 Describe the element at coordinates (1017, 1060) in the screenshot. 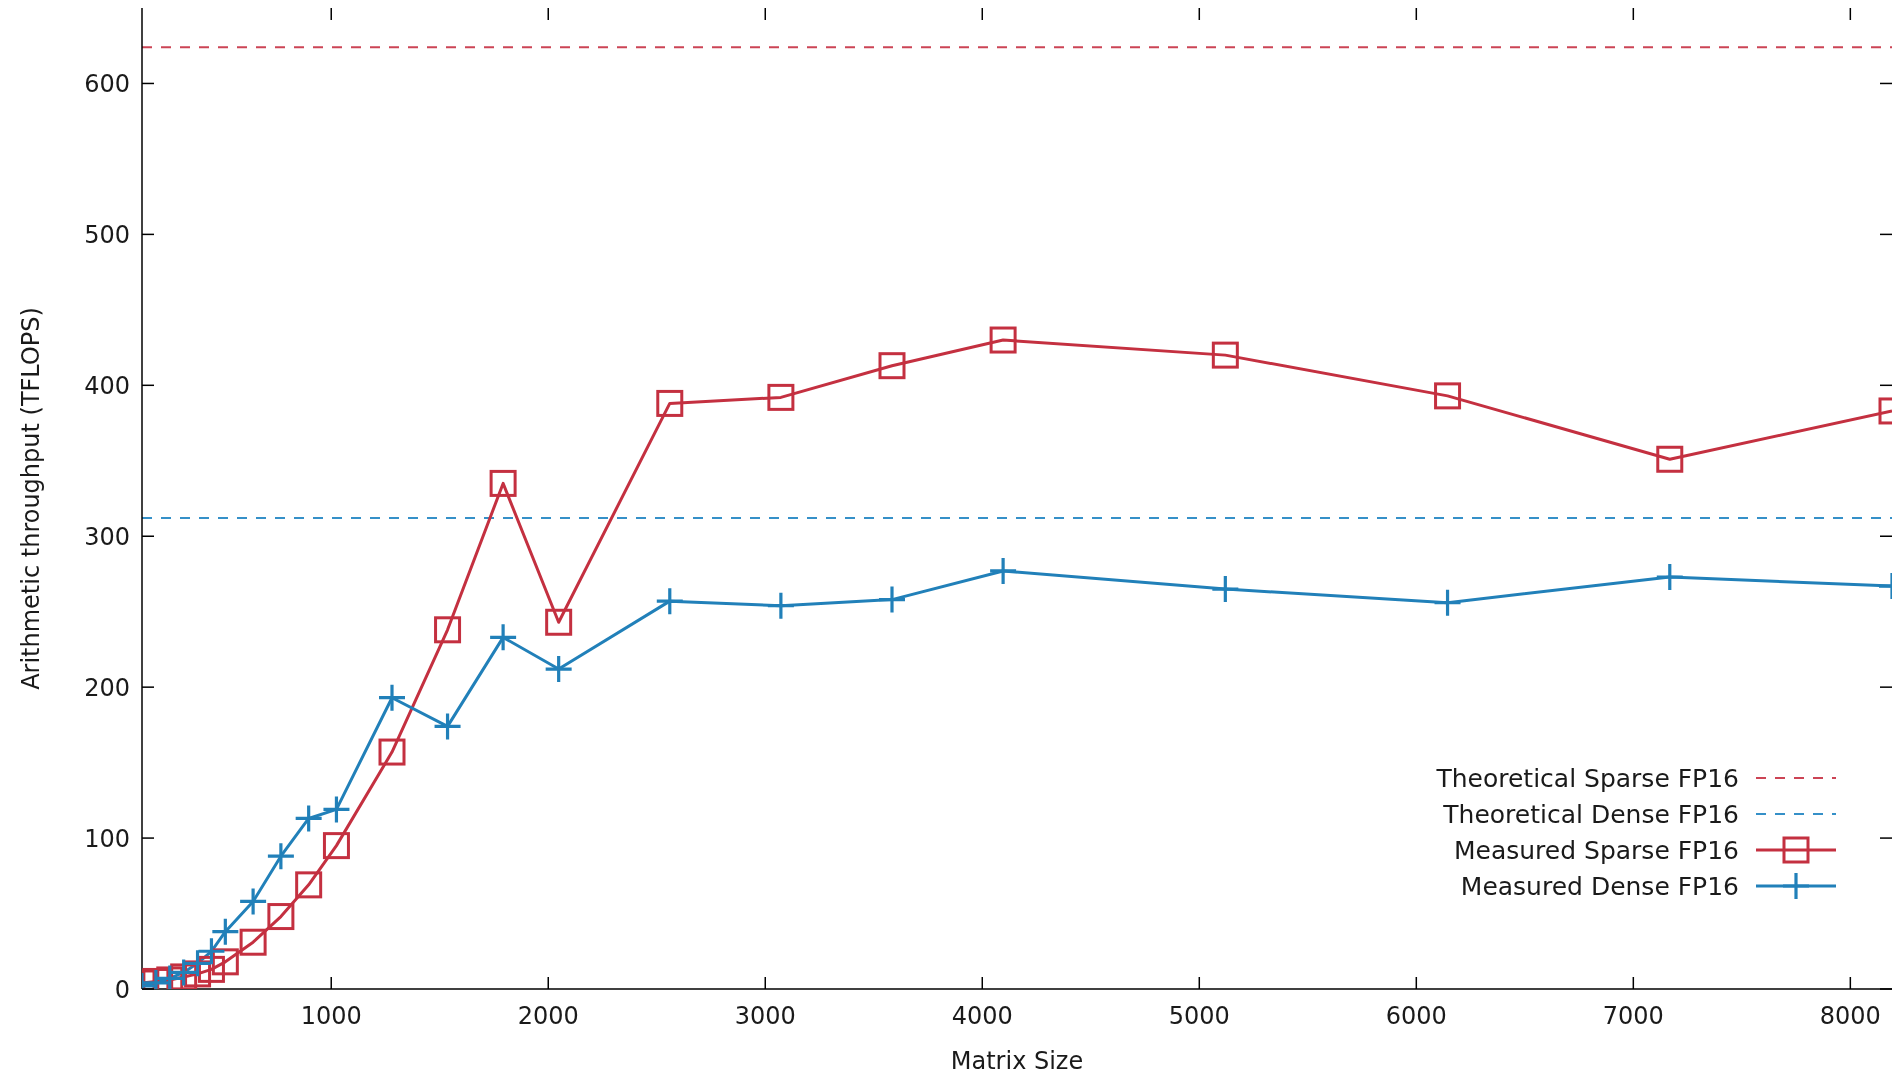

I see `x-axis-title: Matrix Size` at that location.